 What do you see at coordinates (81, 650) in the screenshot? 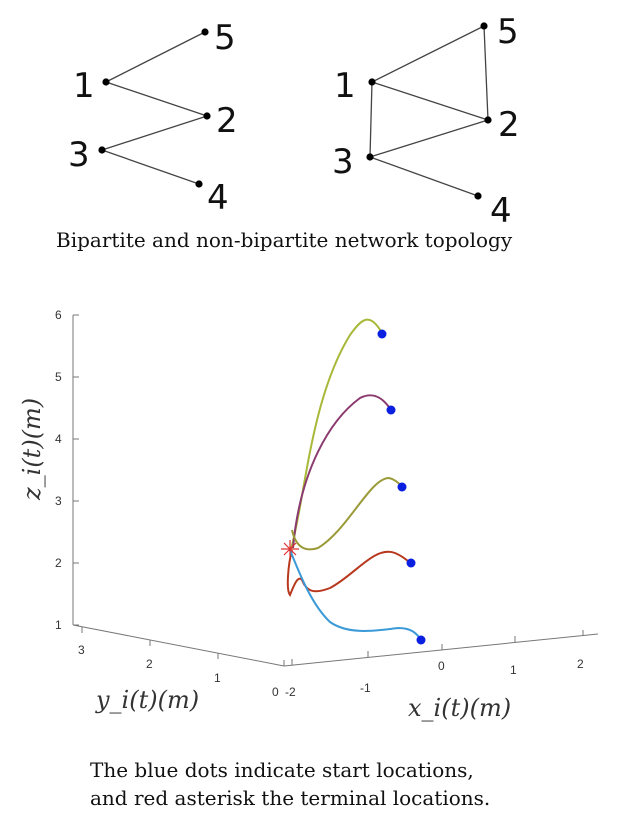
I see `y-tick-label: 3` at bounding box center [81, 650].